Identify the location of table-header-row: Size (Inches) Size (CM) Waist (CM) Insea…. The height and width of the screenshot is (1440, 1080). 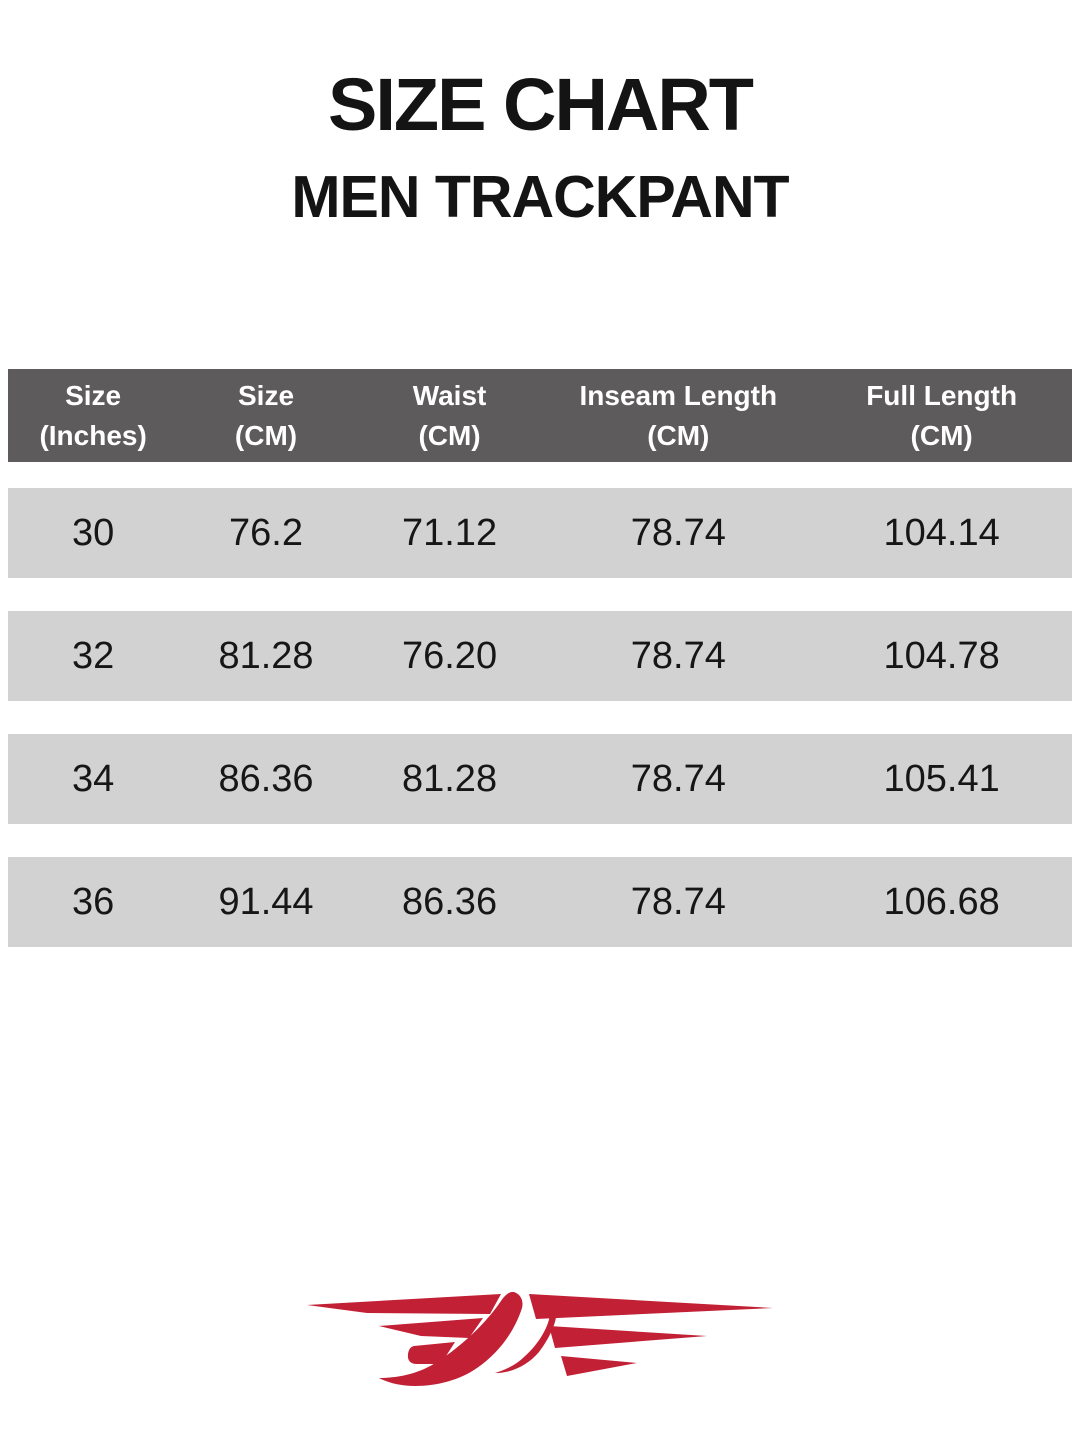
(540, 415).